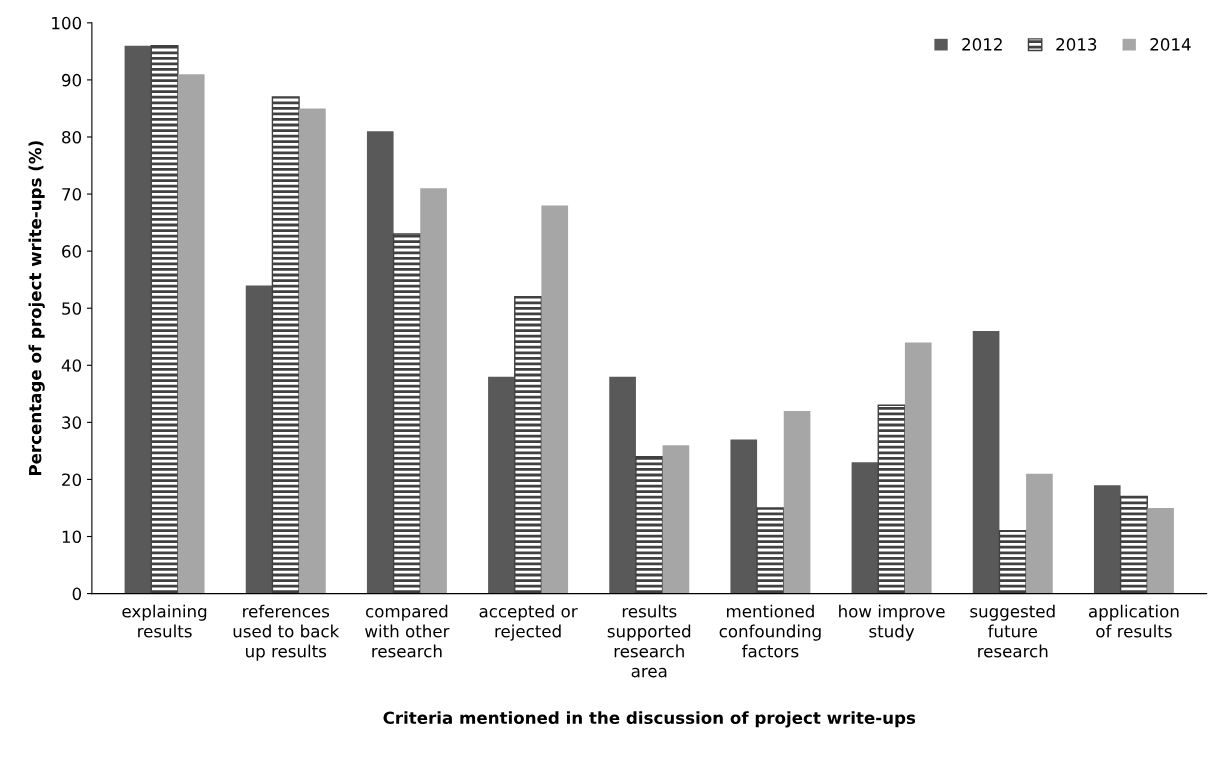 The height and width of the screenshot is (761, 1225). What do you see at coordinates (1170, 44) in the screenshot?
I see `legend-label: 2014` at bounding box center [1170, 44].